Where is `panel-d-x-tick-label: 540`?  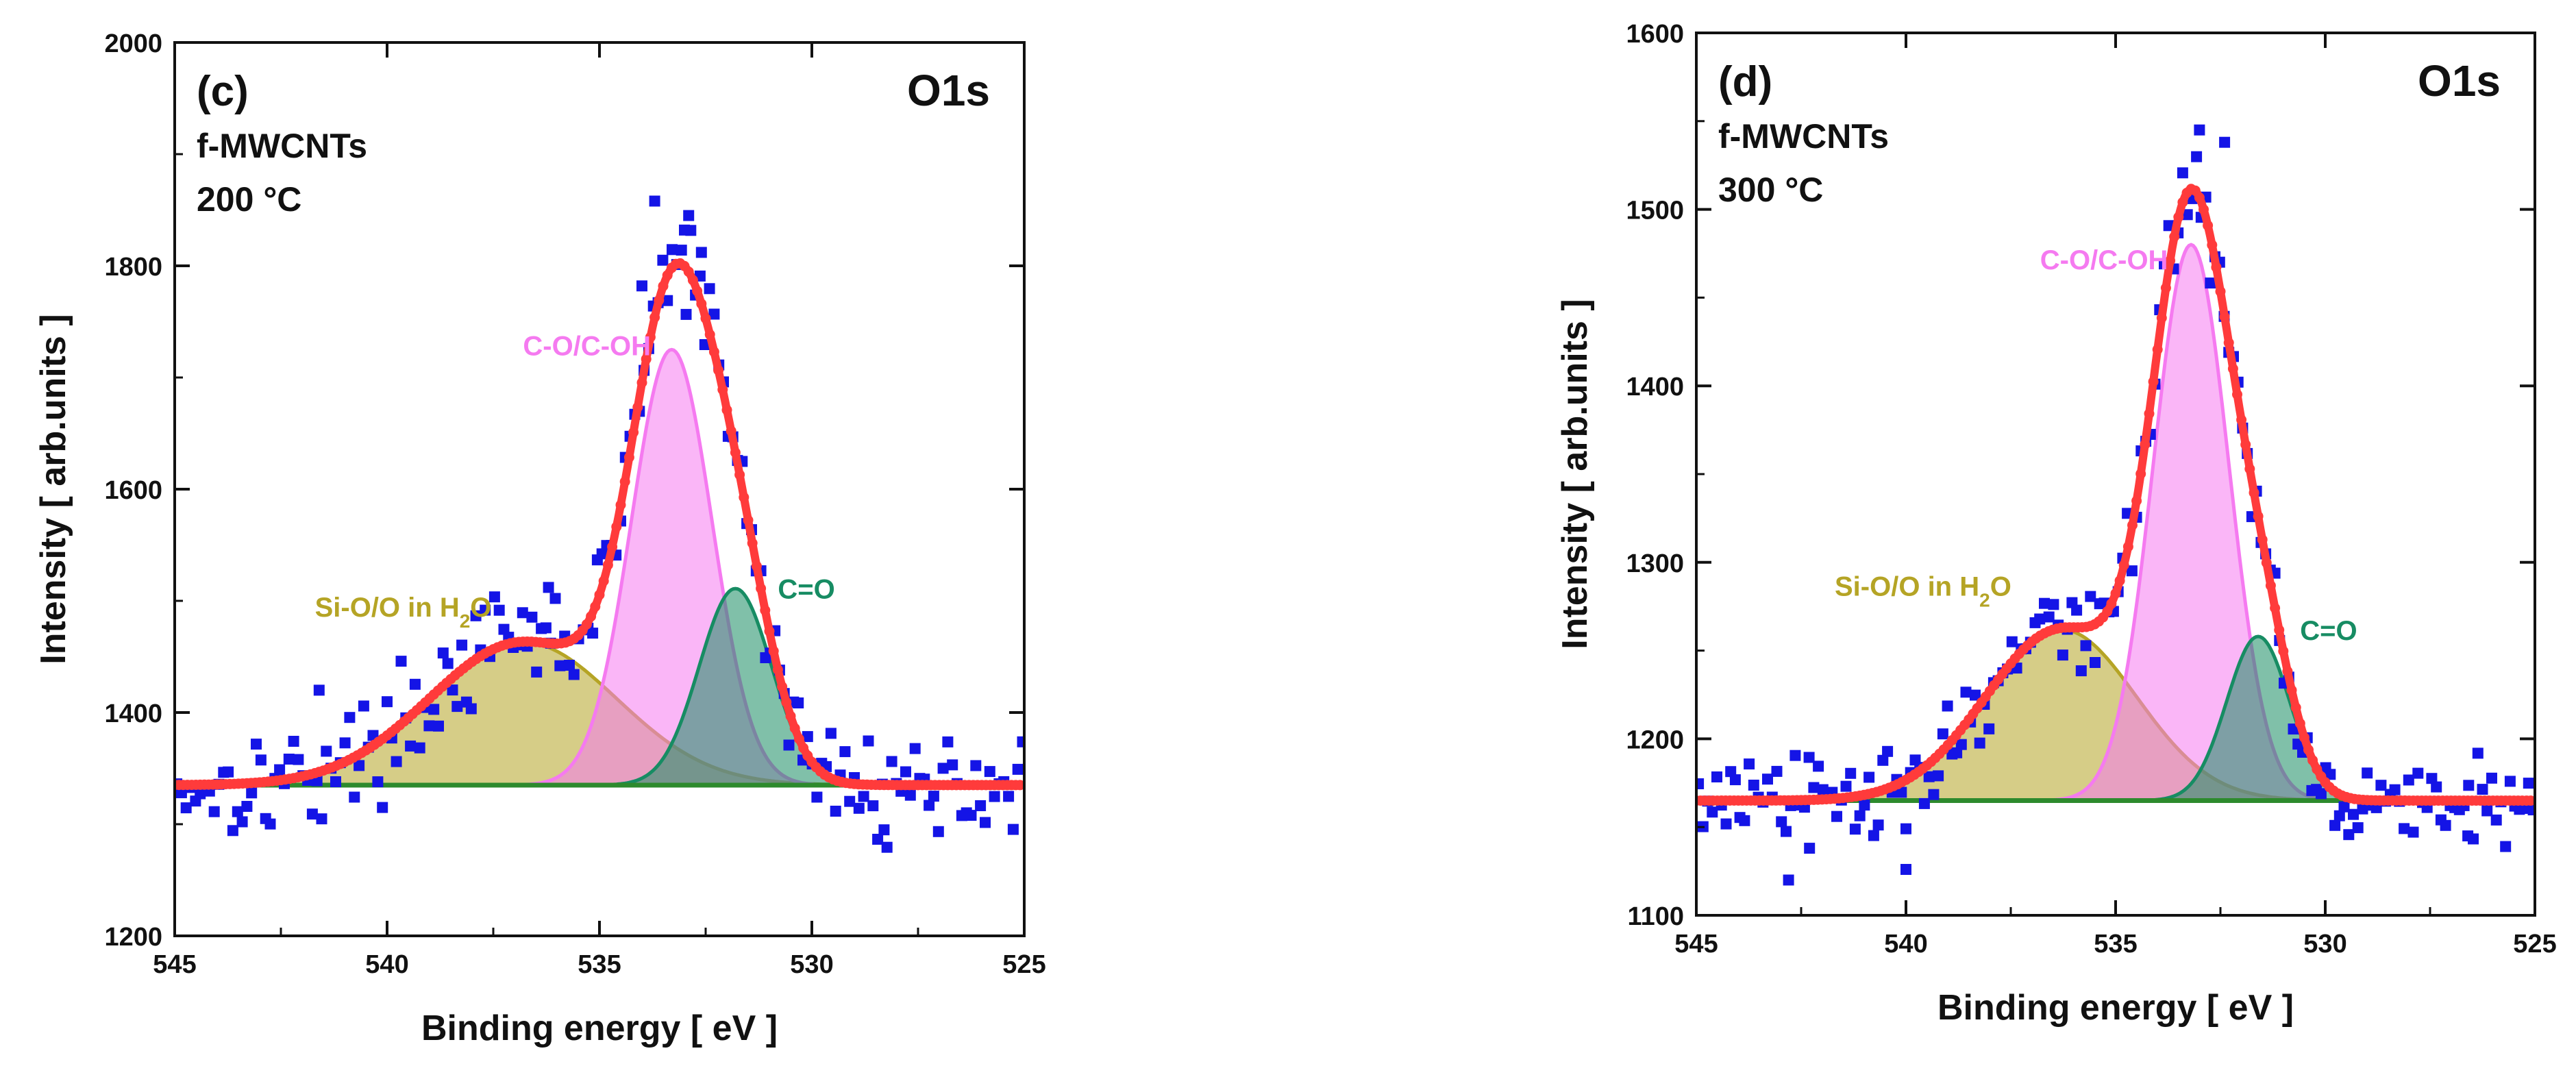
panel-d-x-tick-label: 540 is located at coordinates (1905, 944).